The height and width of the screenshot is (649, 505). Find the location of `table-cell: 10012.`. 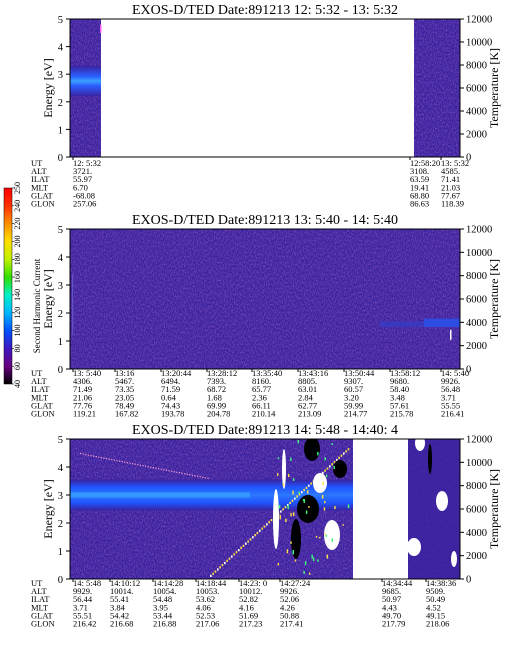

table-cell: 10012. is located at coordinates (250, 591).